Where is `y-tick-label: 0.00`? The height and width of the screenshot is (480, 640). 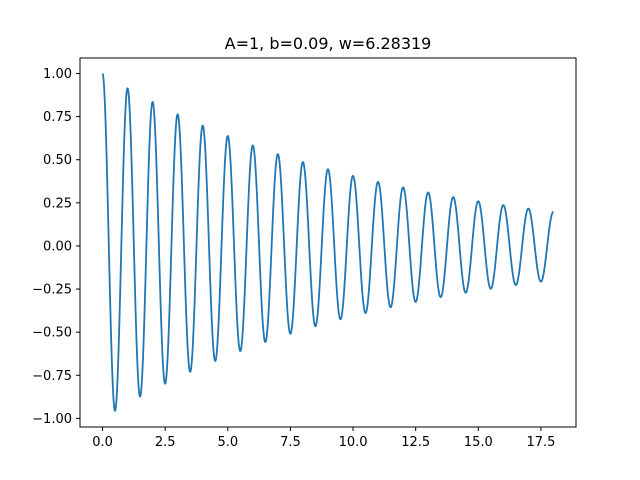 y-tick-label: 0.00 is located at coordinates (57, 246).